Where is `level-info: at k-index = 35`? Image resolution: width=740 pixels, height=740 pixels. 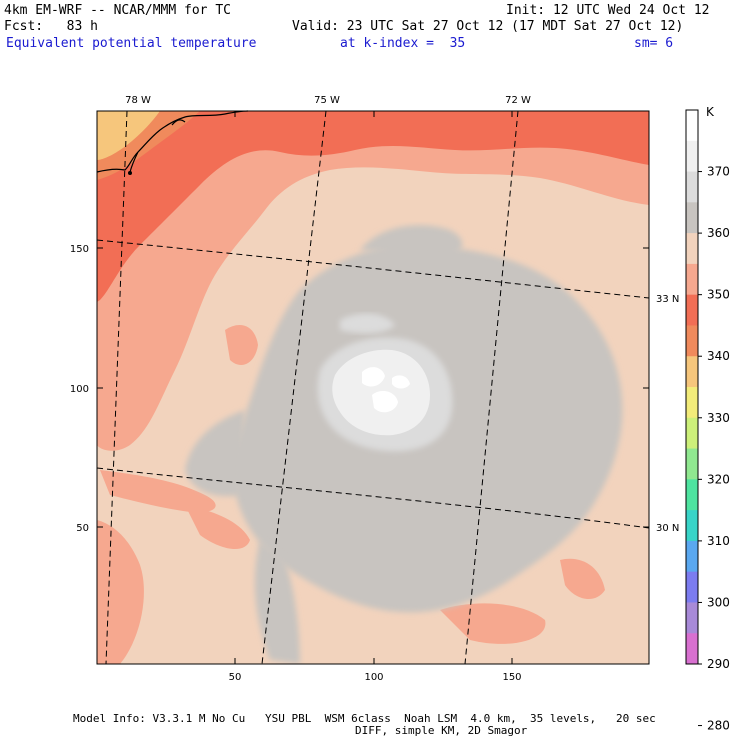 level-info: at k-index = 35 is located at coordinates (403, 43).